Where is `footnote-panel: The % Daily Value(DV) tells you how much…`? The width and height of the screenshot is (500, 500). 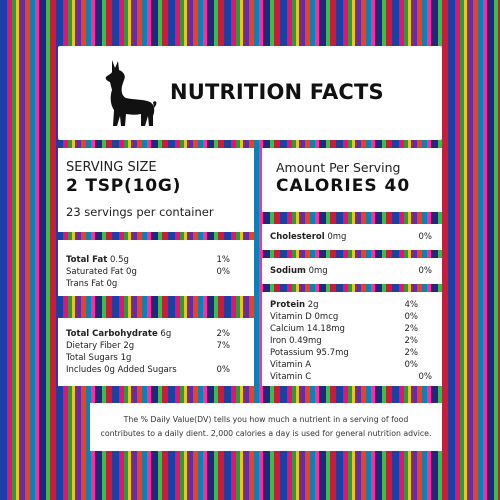 footnote-panel: The % Daily Value(DV) tells you how much… is located at coordinates (266, 427).